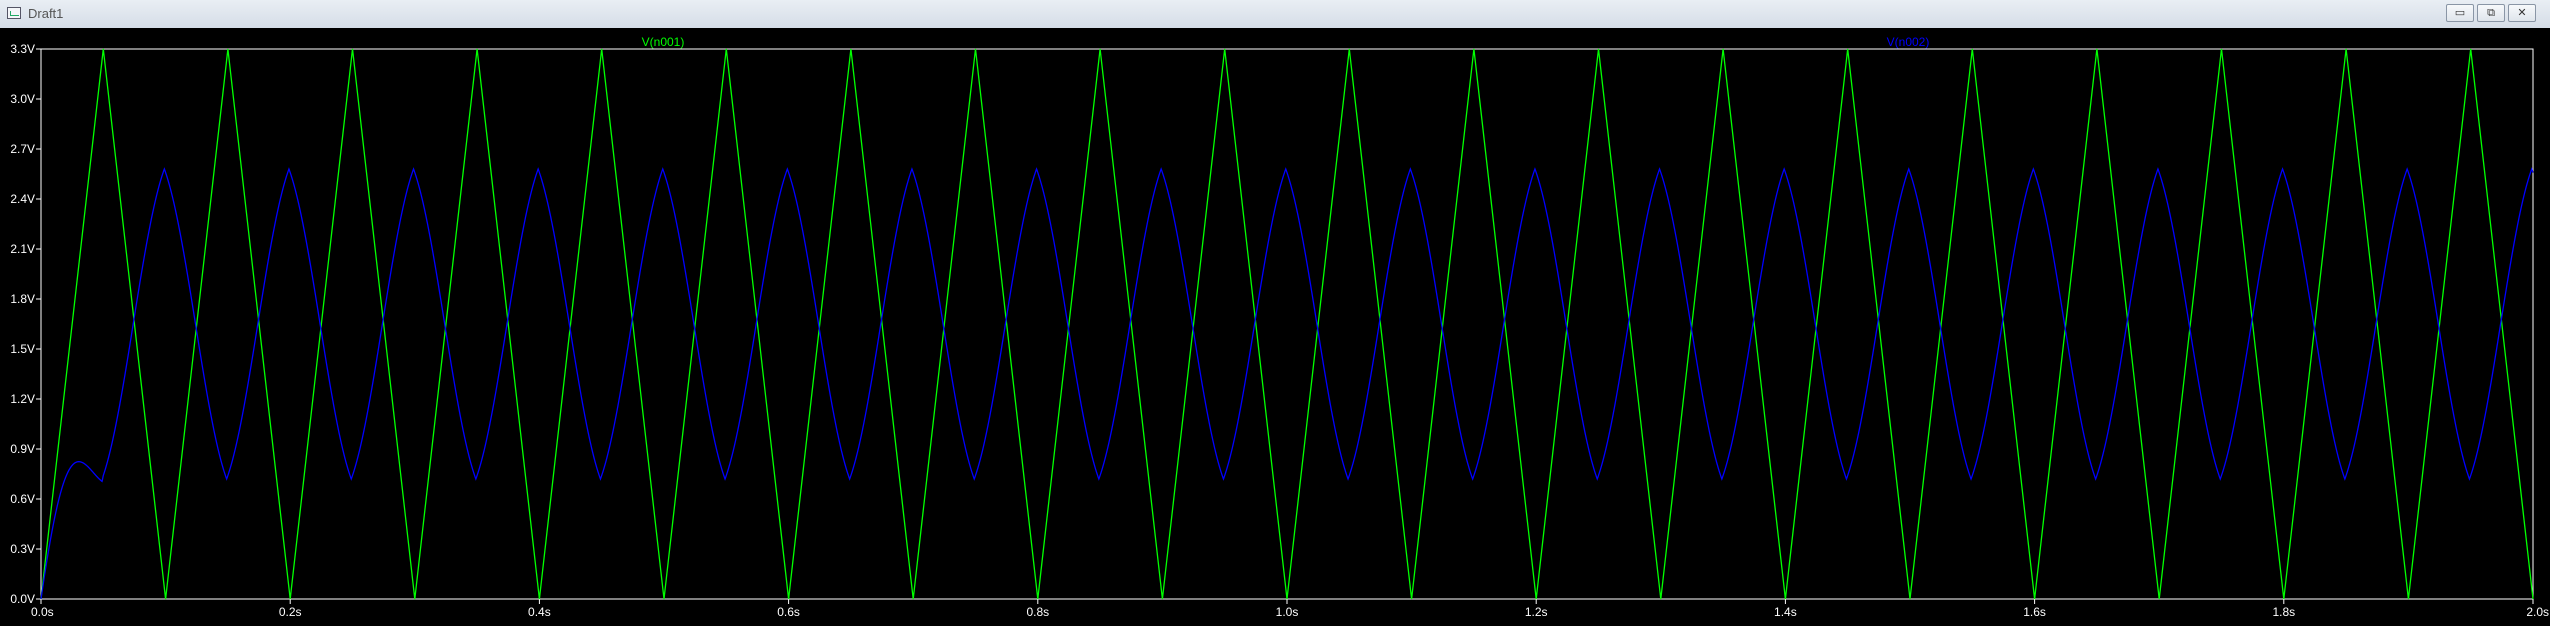 This screenshot has height=626, width=2550. What do you see at coordinates (788, 612) in the screenshot?
I see `x-tick-label: 0.6s` at bounding box center [788, 612].